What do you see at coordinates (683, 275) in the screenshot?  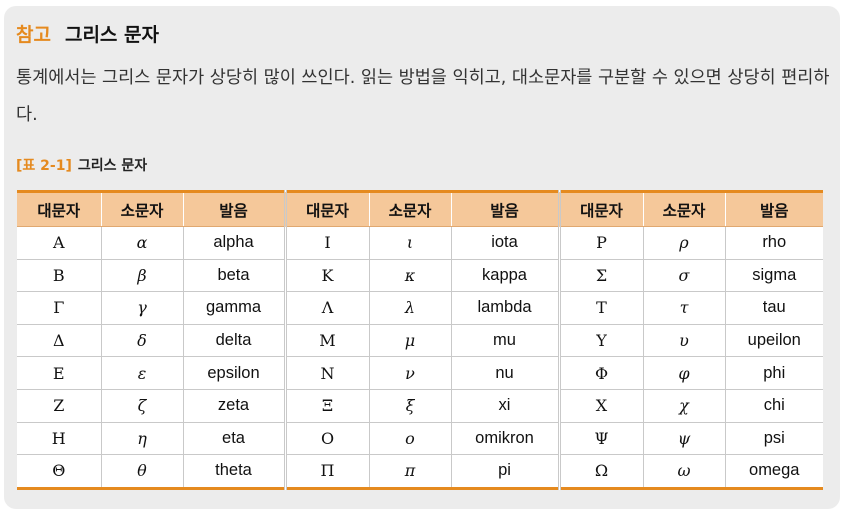 I see `lowercase-cell: σ` at bounding box center [683, 275].